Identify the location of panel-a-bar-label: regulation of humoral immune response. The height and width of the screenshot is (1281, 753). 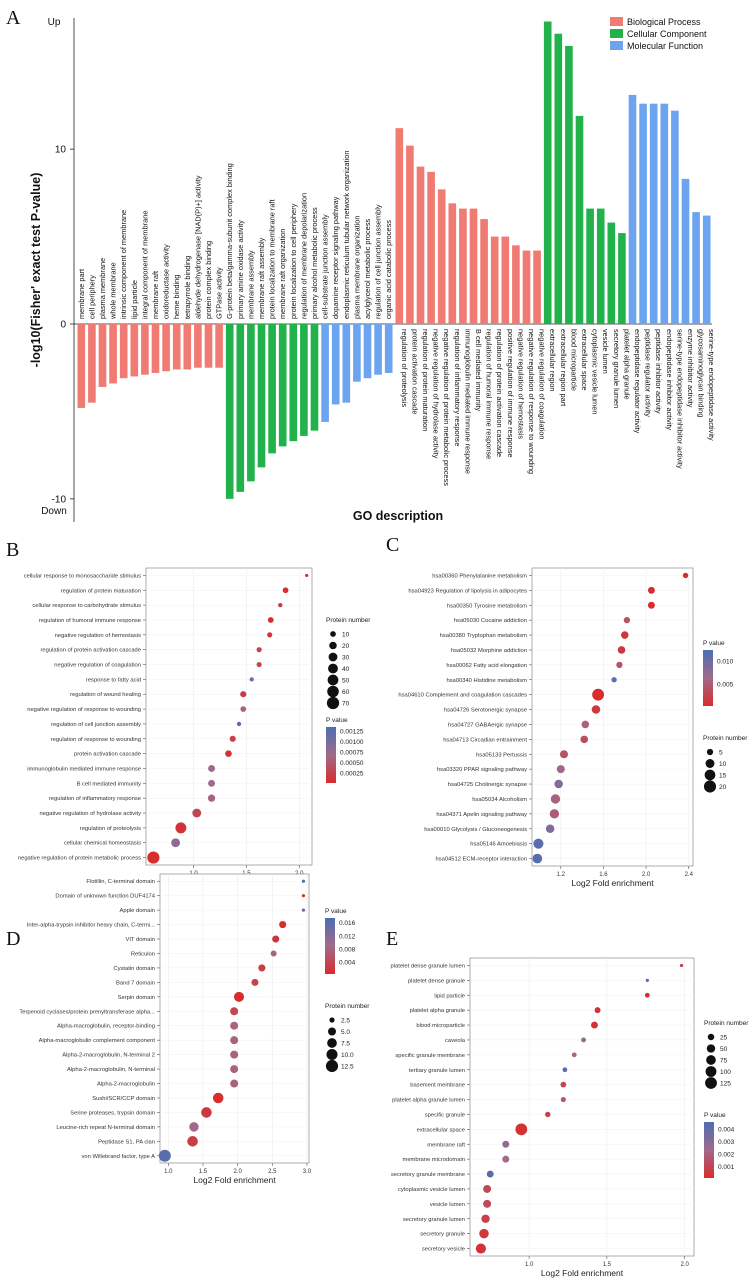
(489, 394).